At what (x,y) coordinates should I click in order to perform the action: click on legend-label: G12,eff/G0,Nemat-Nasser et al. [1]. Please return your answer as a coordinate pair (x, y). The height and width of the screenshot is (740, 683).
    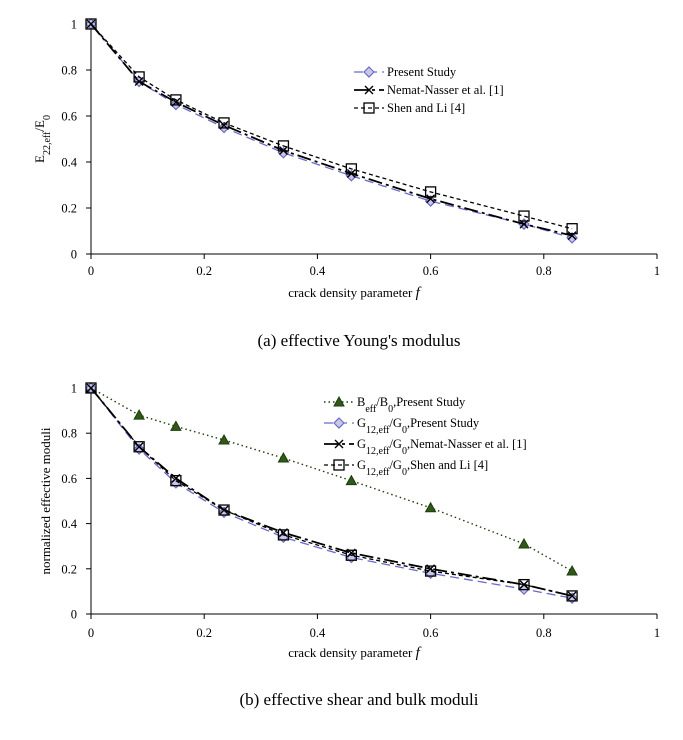
    Looking at the image, I should click on (442, 447).